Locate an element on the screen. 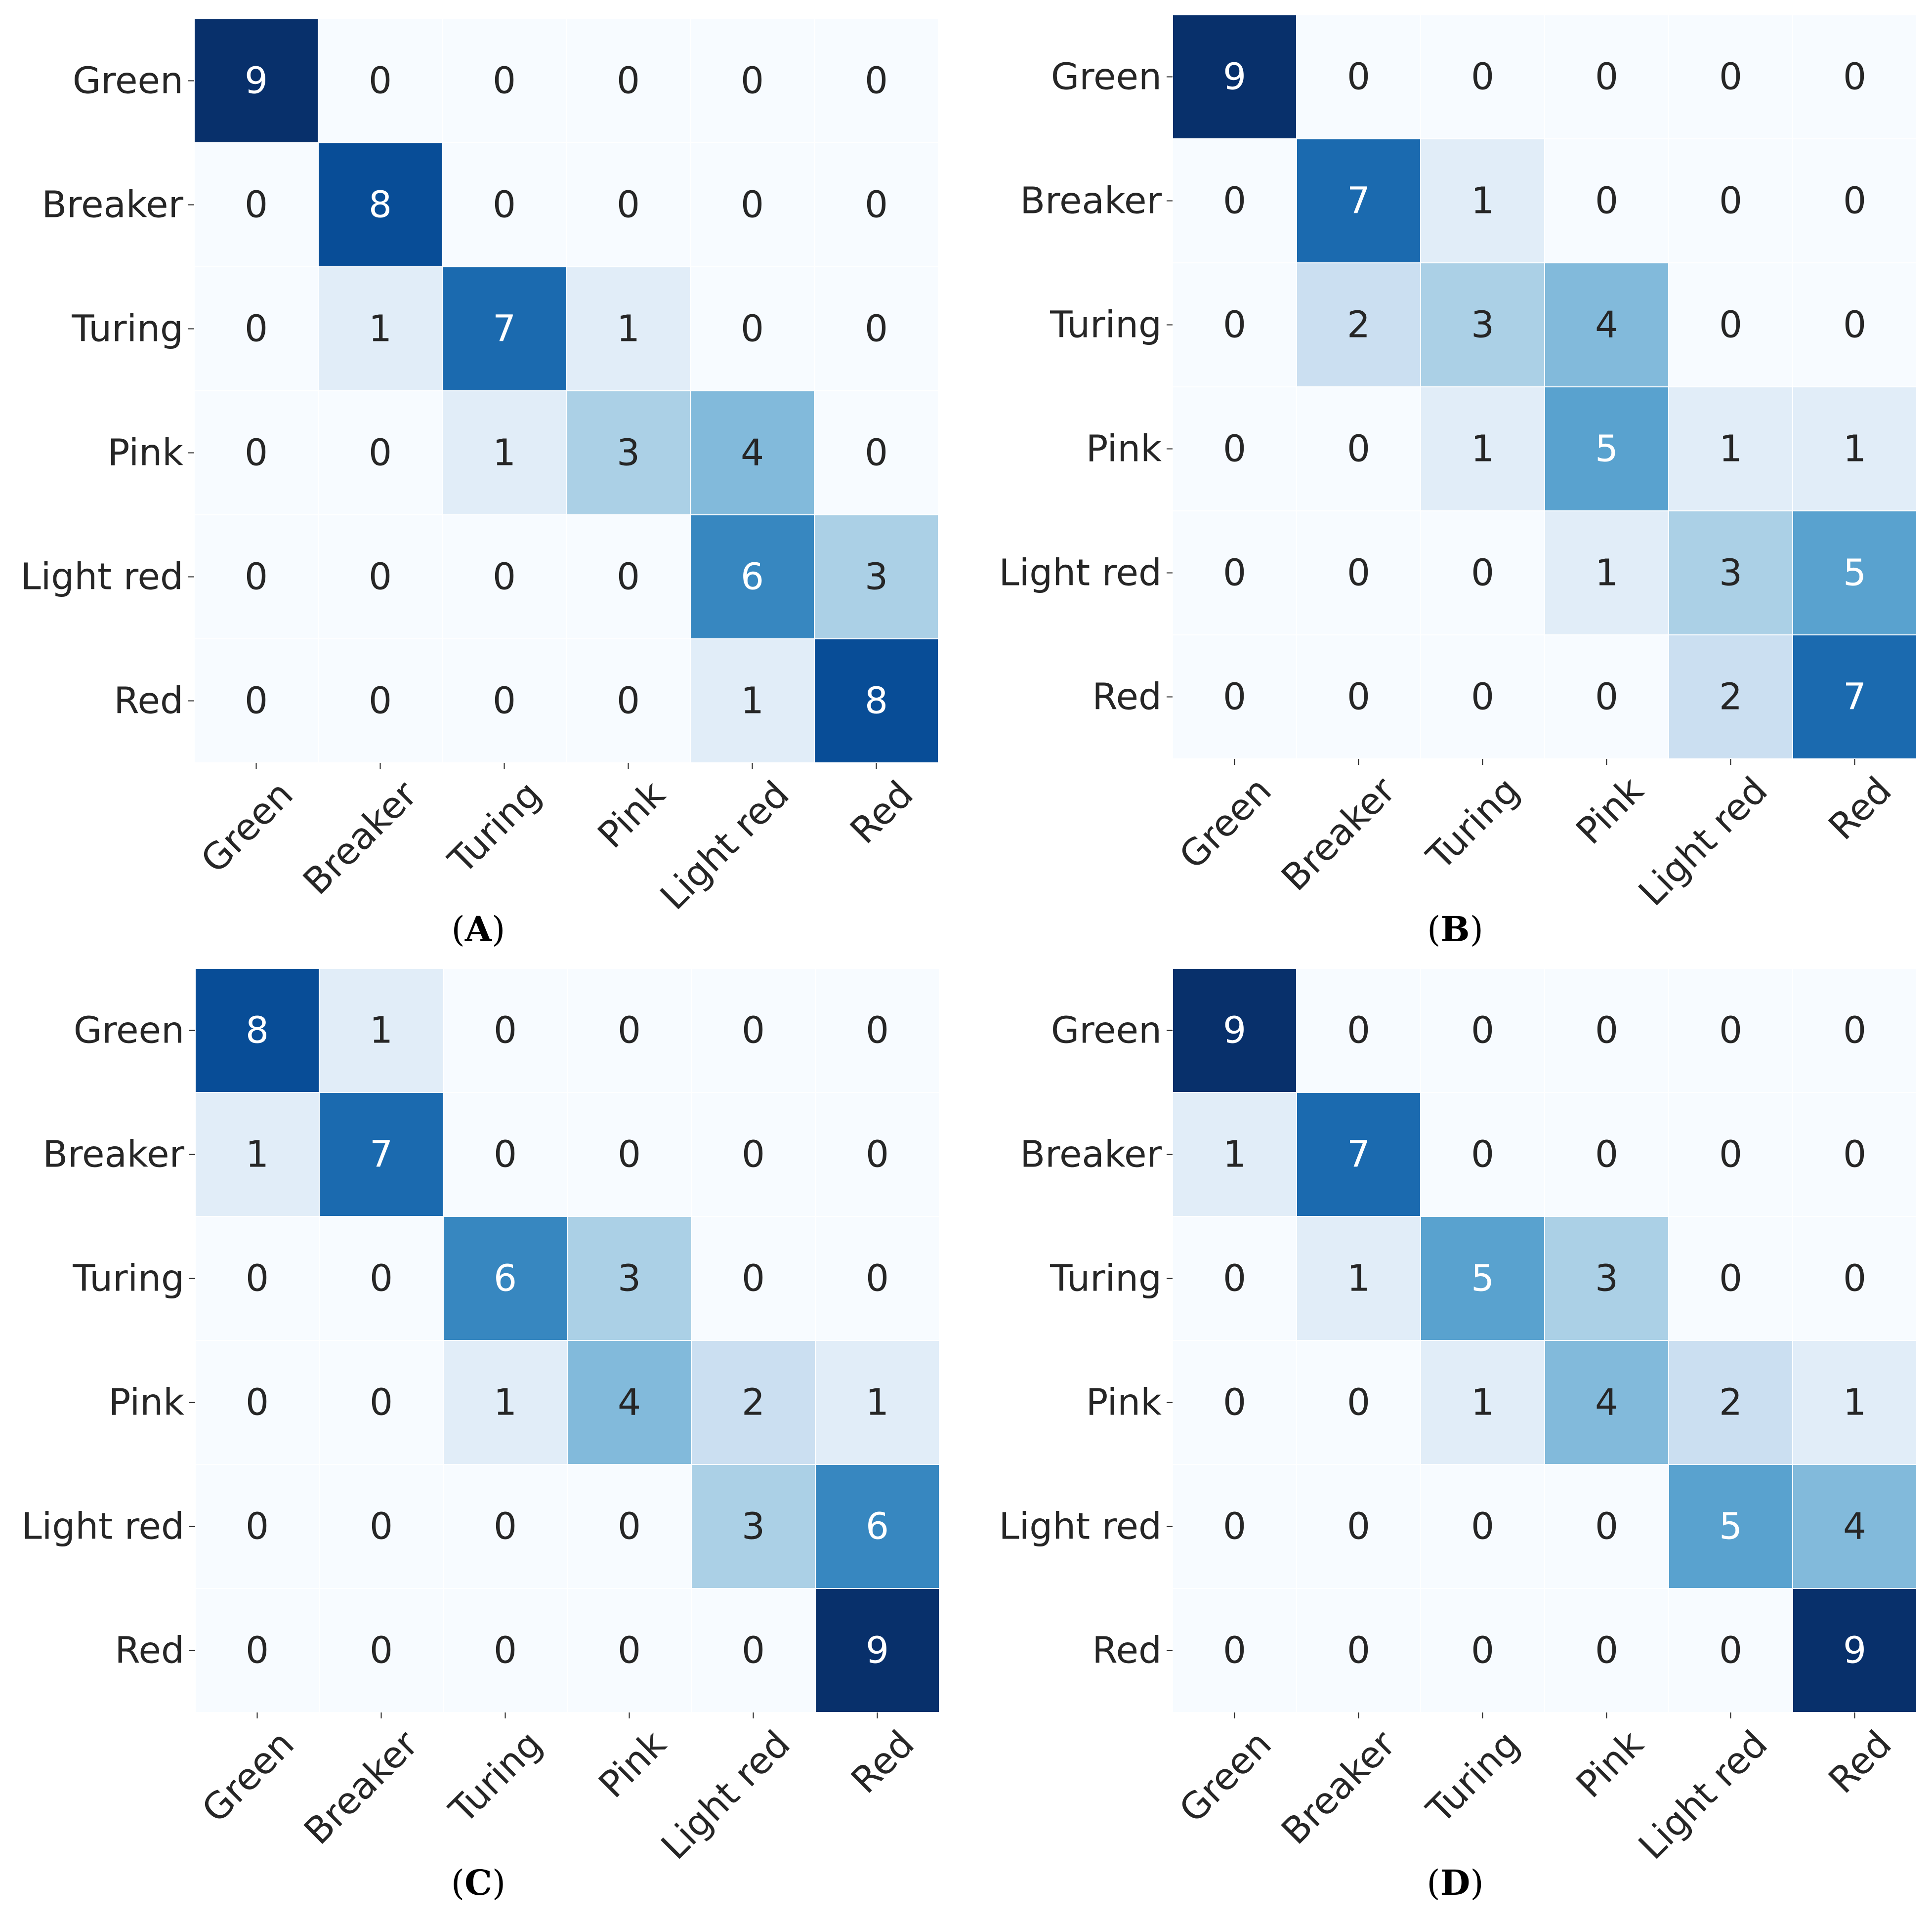  panel-letter: B is located at coordinates (1455, 929).